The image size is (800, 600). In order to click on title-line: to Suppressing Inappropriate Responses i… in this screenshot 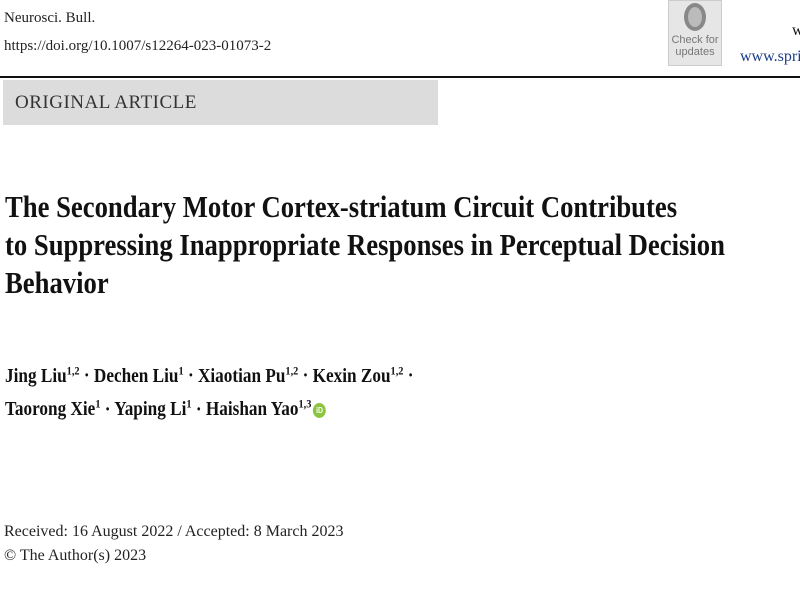, I will do `click(365, 244)`.